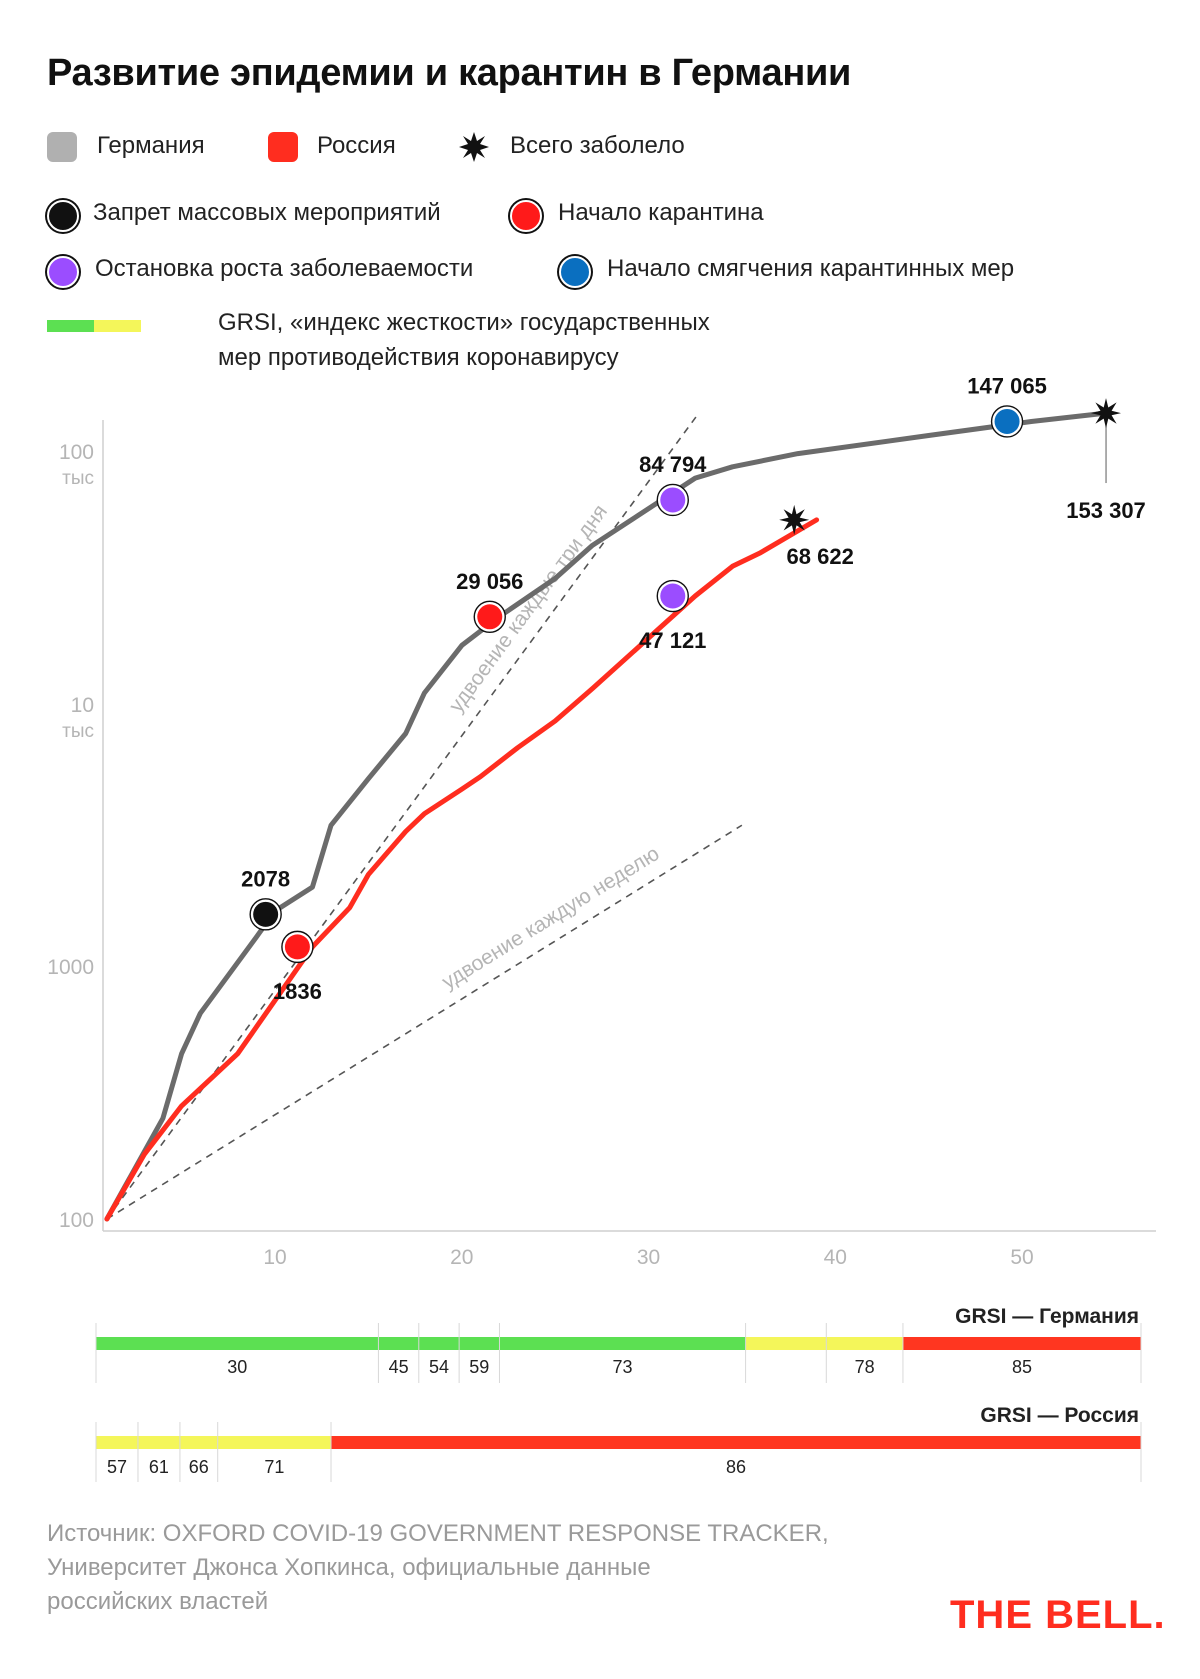  I want to click on russia-swatch, so click(283, 147).